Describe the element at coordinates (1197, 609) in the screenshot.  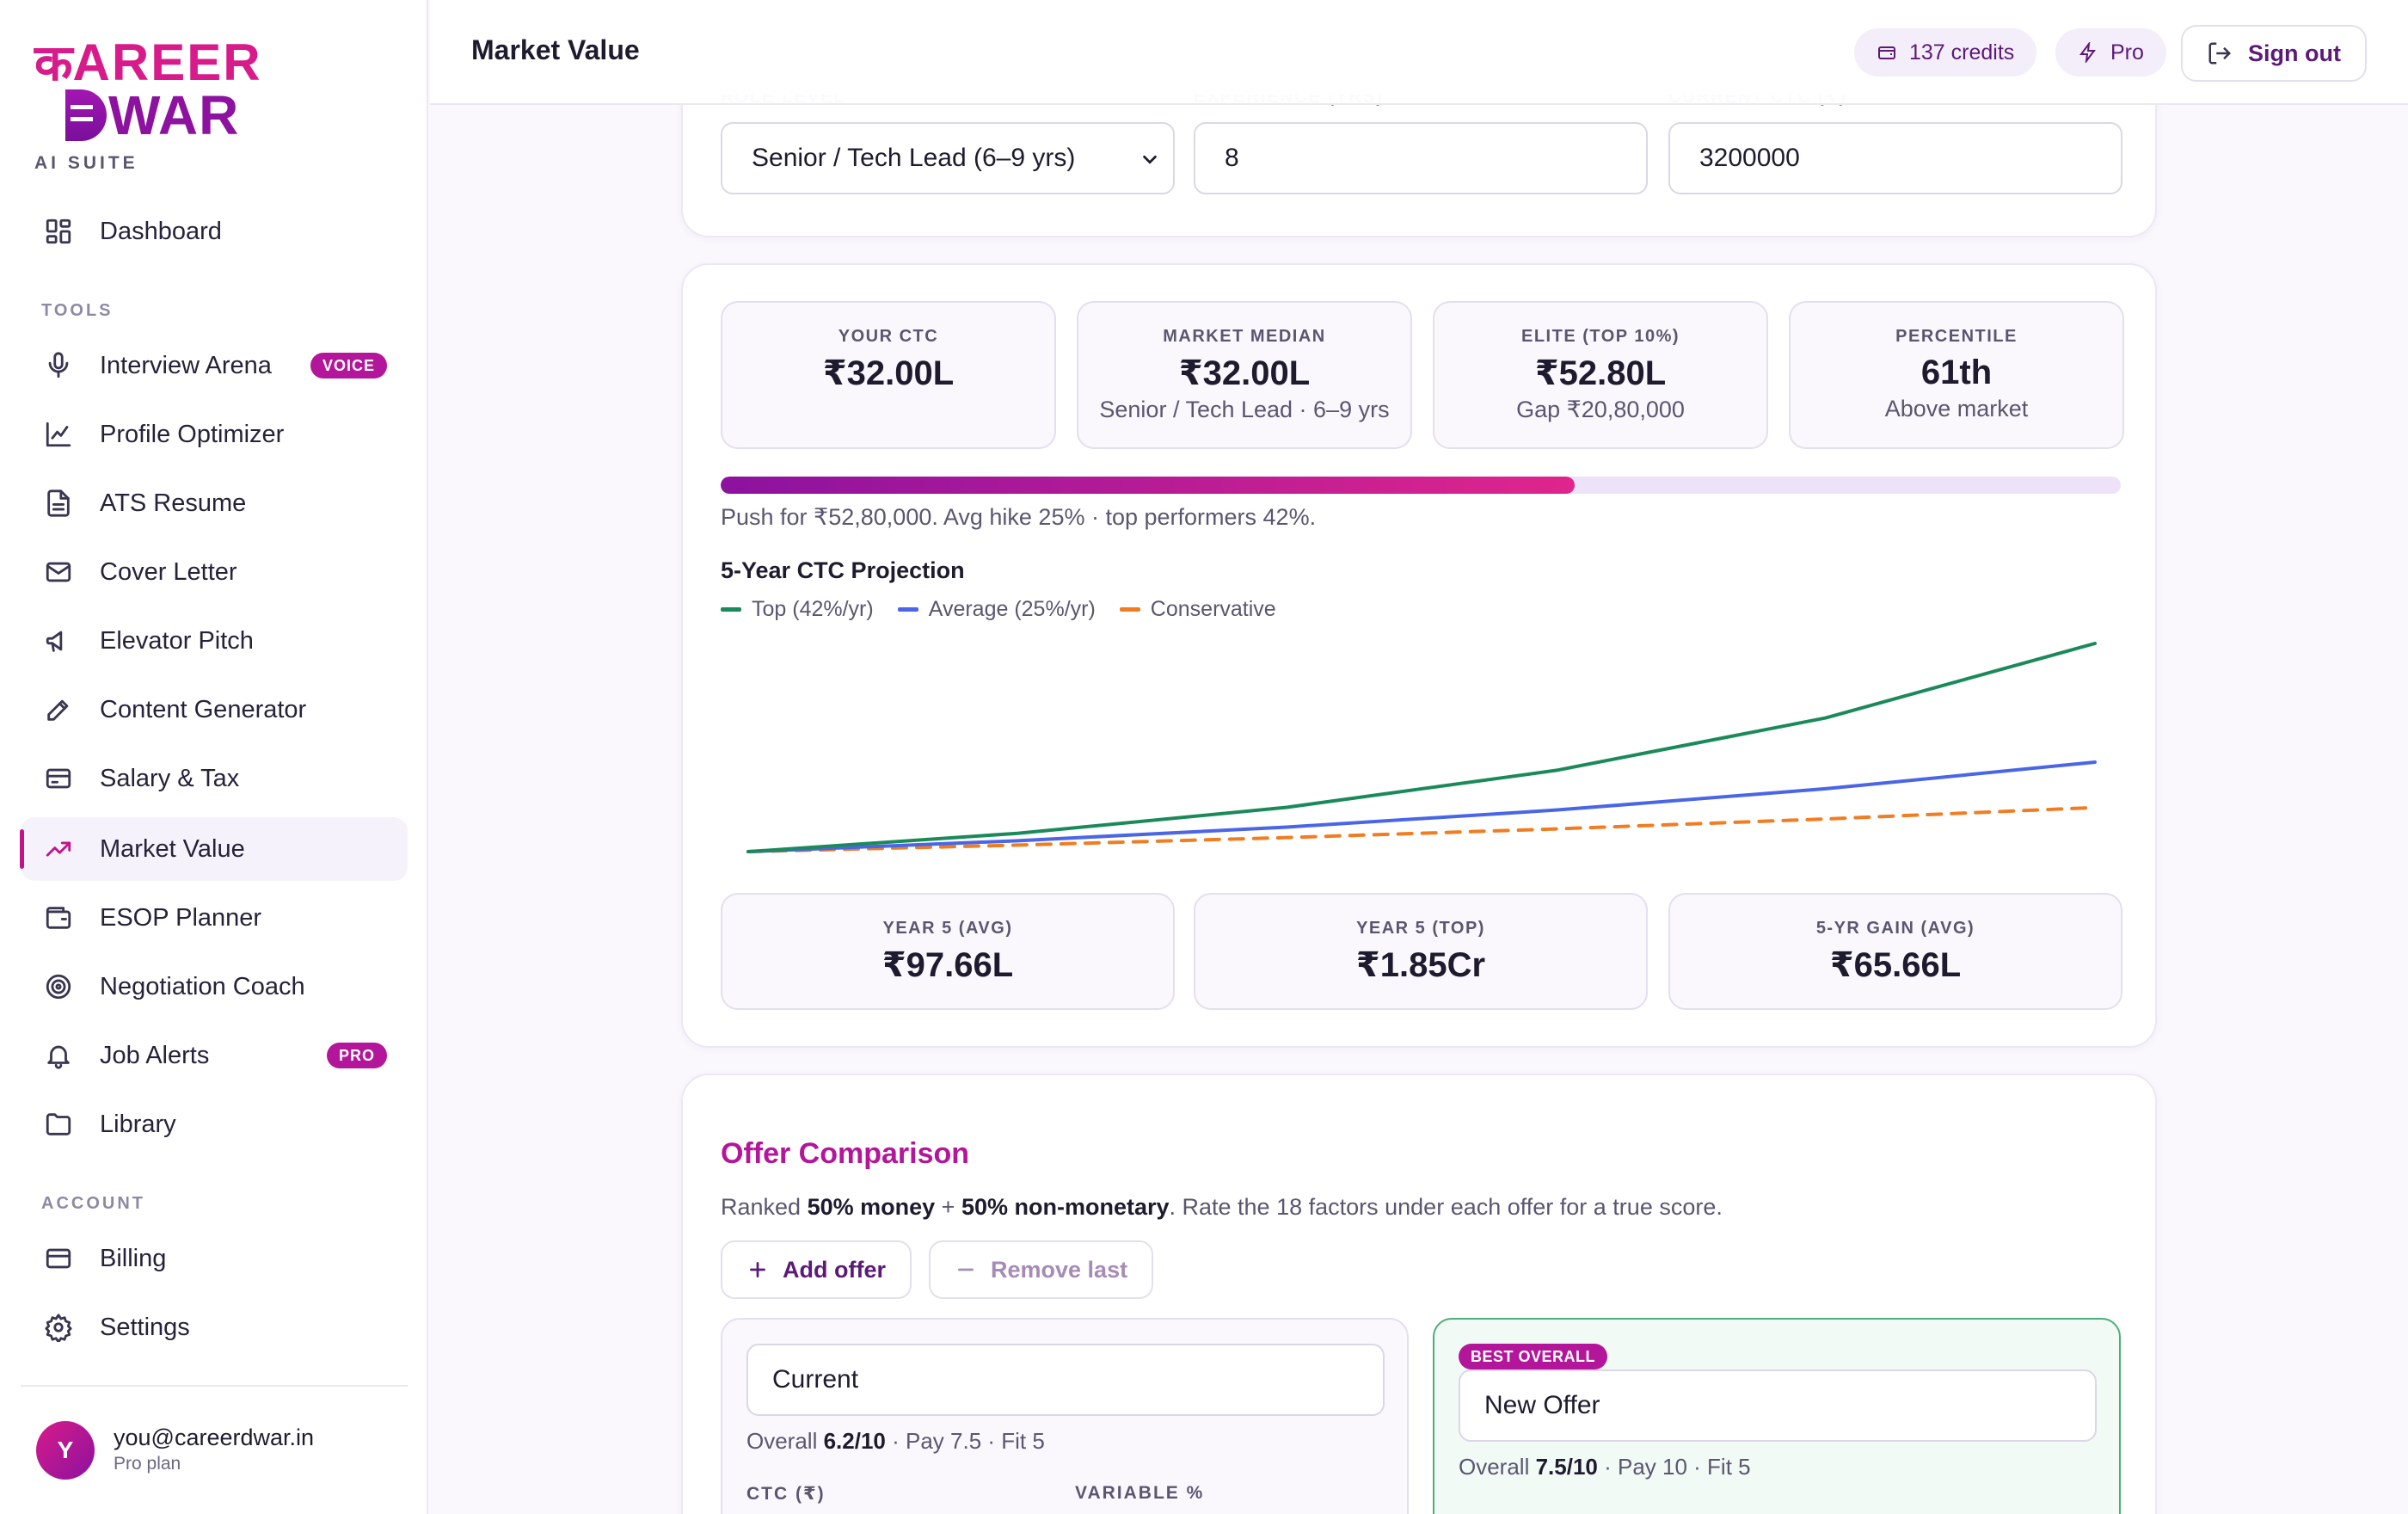
I see `legend-item-conservative: Conservative` at that location.